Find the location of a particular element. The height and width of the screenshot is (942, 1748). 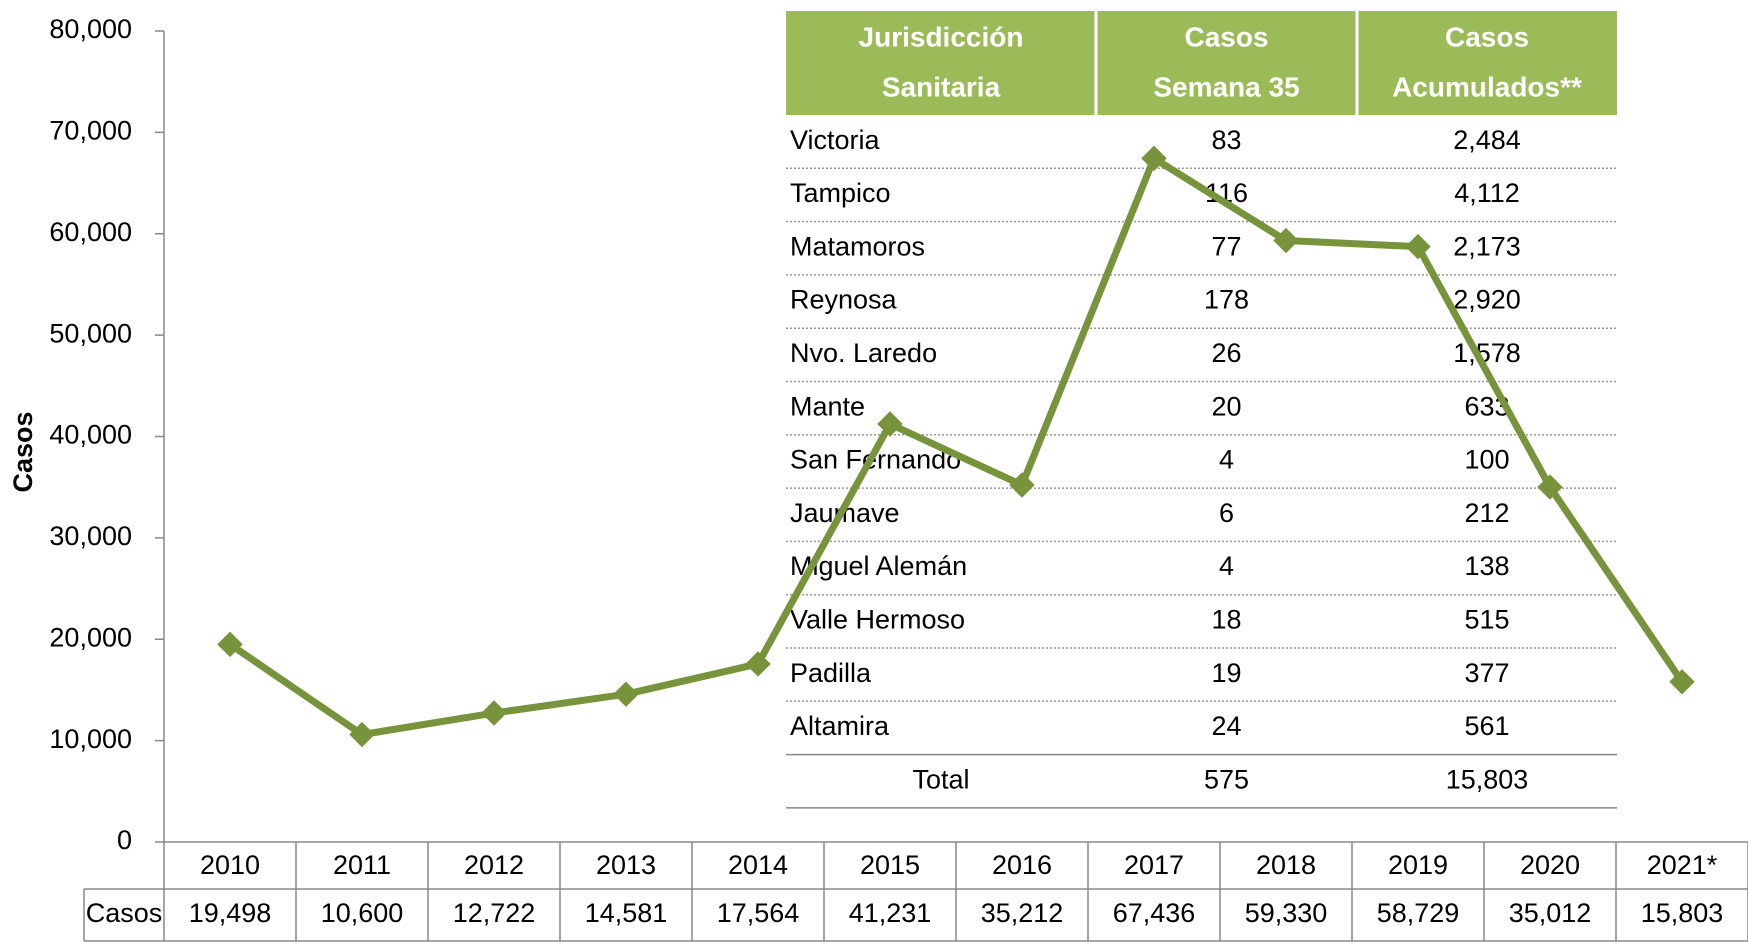

value-label: 59,330 is located at coordinates (1286, 913).